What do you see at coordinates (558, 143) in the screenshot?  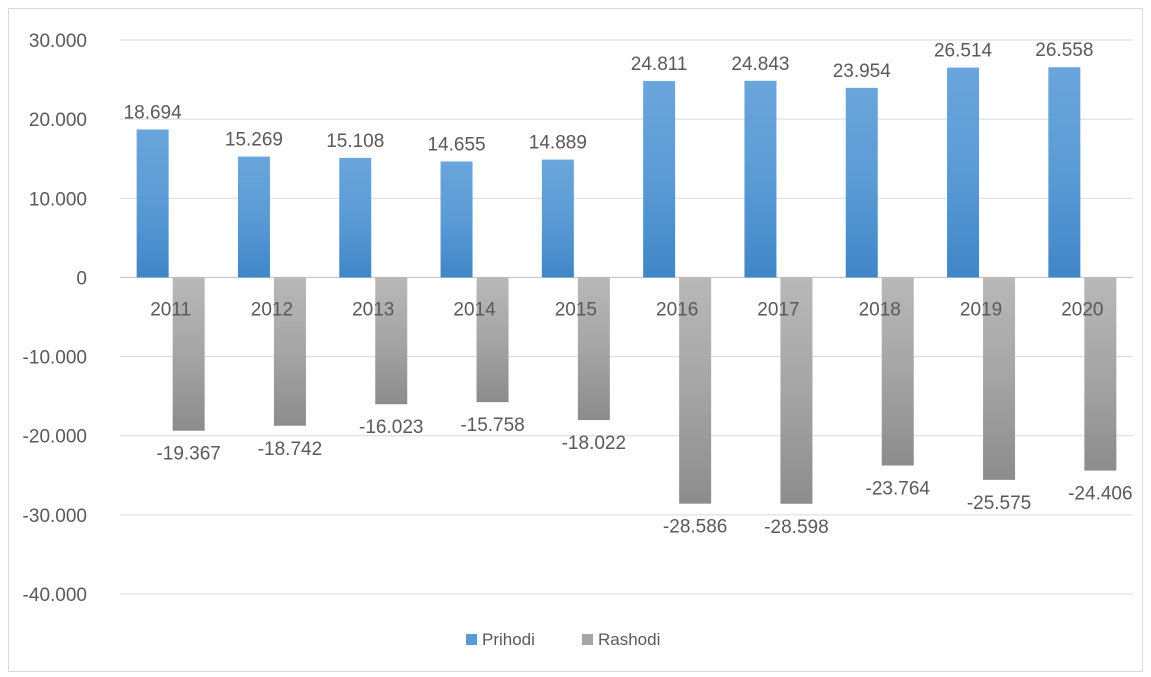 I see `data-label-prihodi: 14.889` at bounding box center [558, 143].